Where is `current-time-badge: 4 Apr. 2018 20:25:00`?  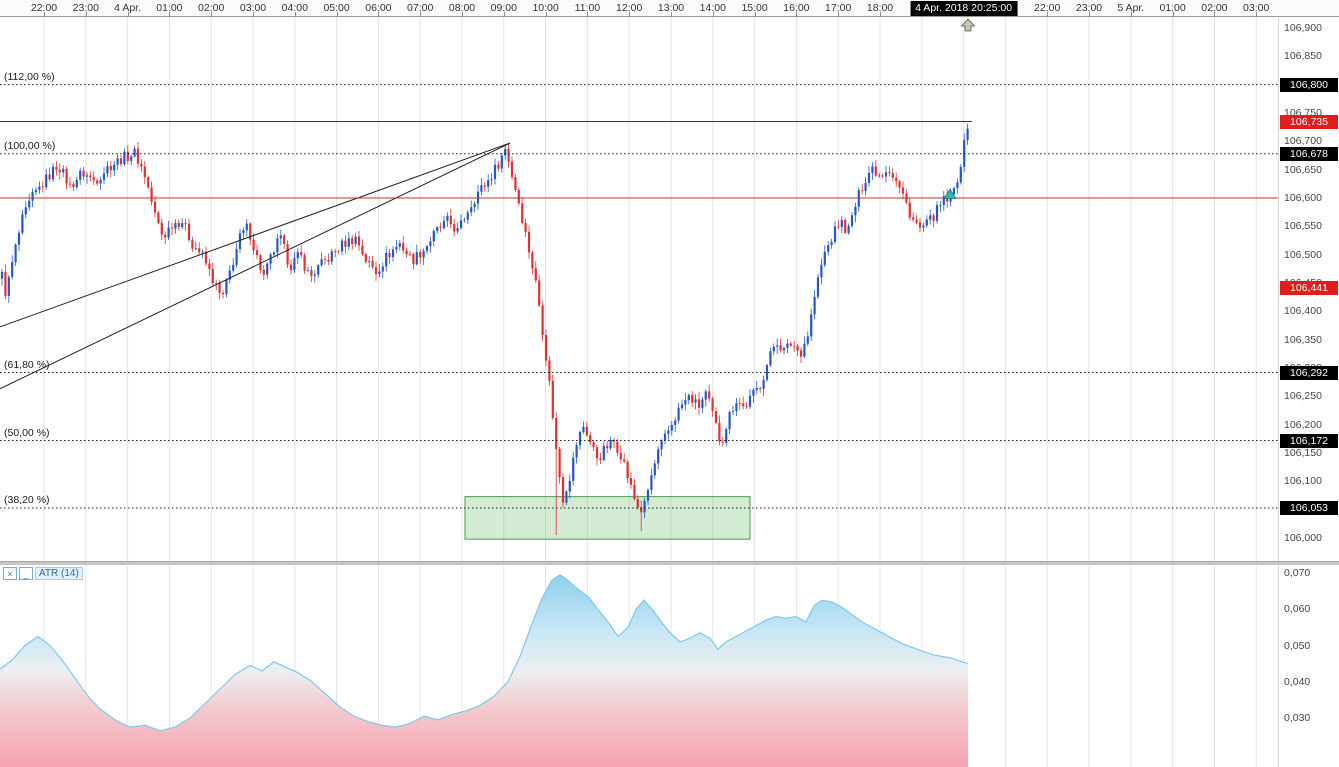 current-time-badge: 4 Apr. 2018 20:25:00 is located at coordinates (964, 8).